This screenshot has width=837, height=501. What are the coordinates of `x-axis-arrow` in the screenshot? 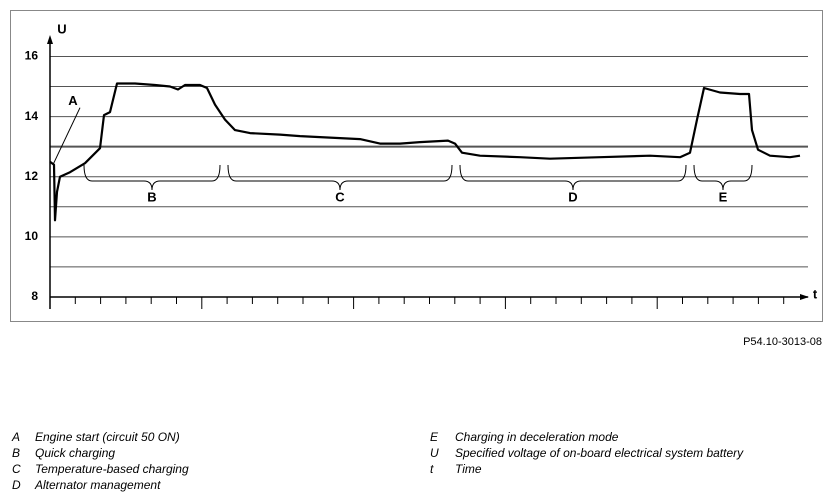 It's located at (804, 297).